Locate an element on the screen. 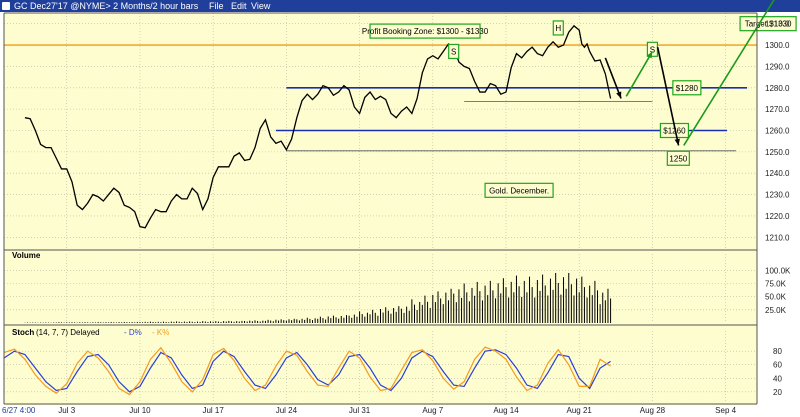 The image size is (800, 417). target-label-box is located at coordinates (768, 24).